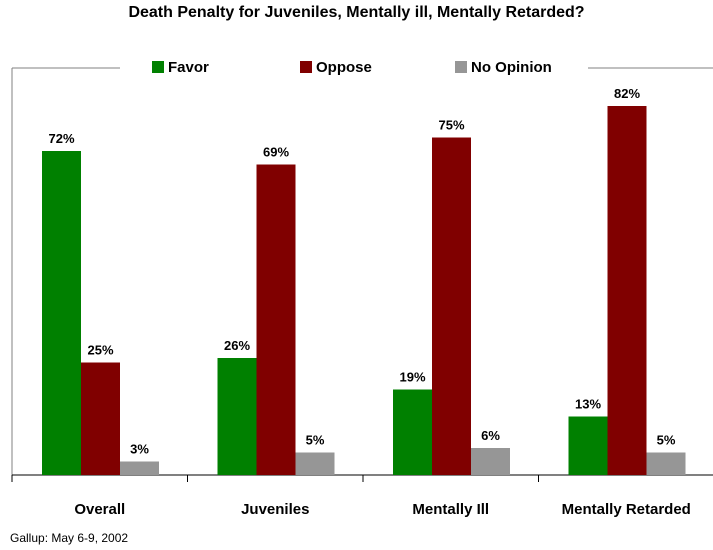 Image resolution: width=713 pixels, height=550 pixels. Describe the element at coordinates (626, 509) in the screenshot. I see `category-label-mentally-retarded: Mentally Retarded` at that location.